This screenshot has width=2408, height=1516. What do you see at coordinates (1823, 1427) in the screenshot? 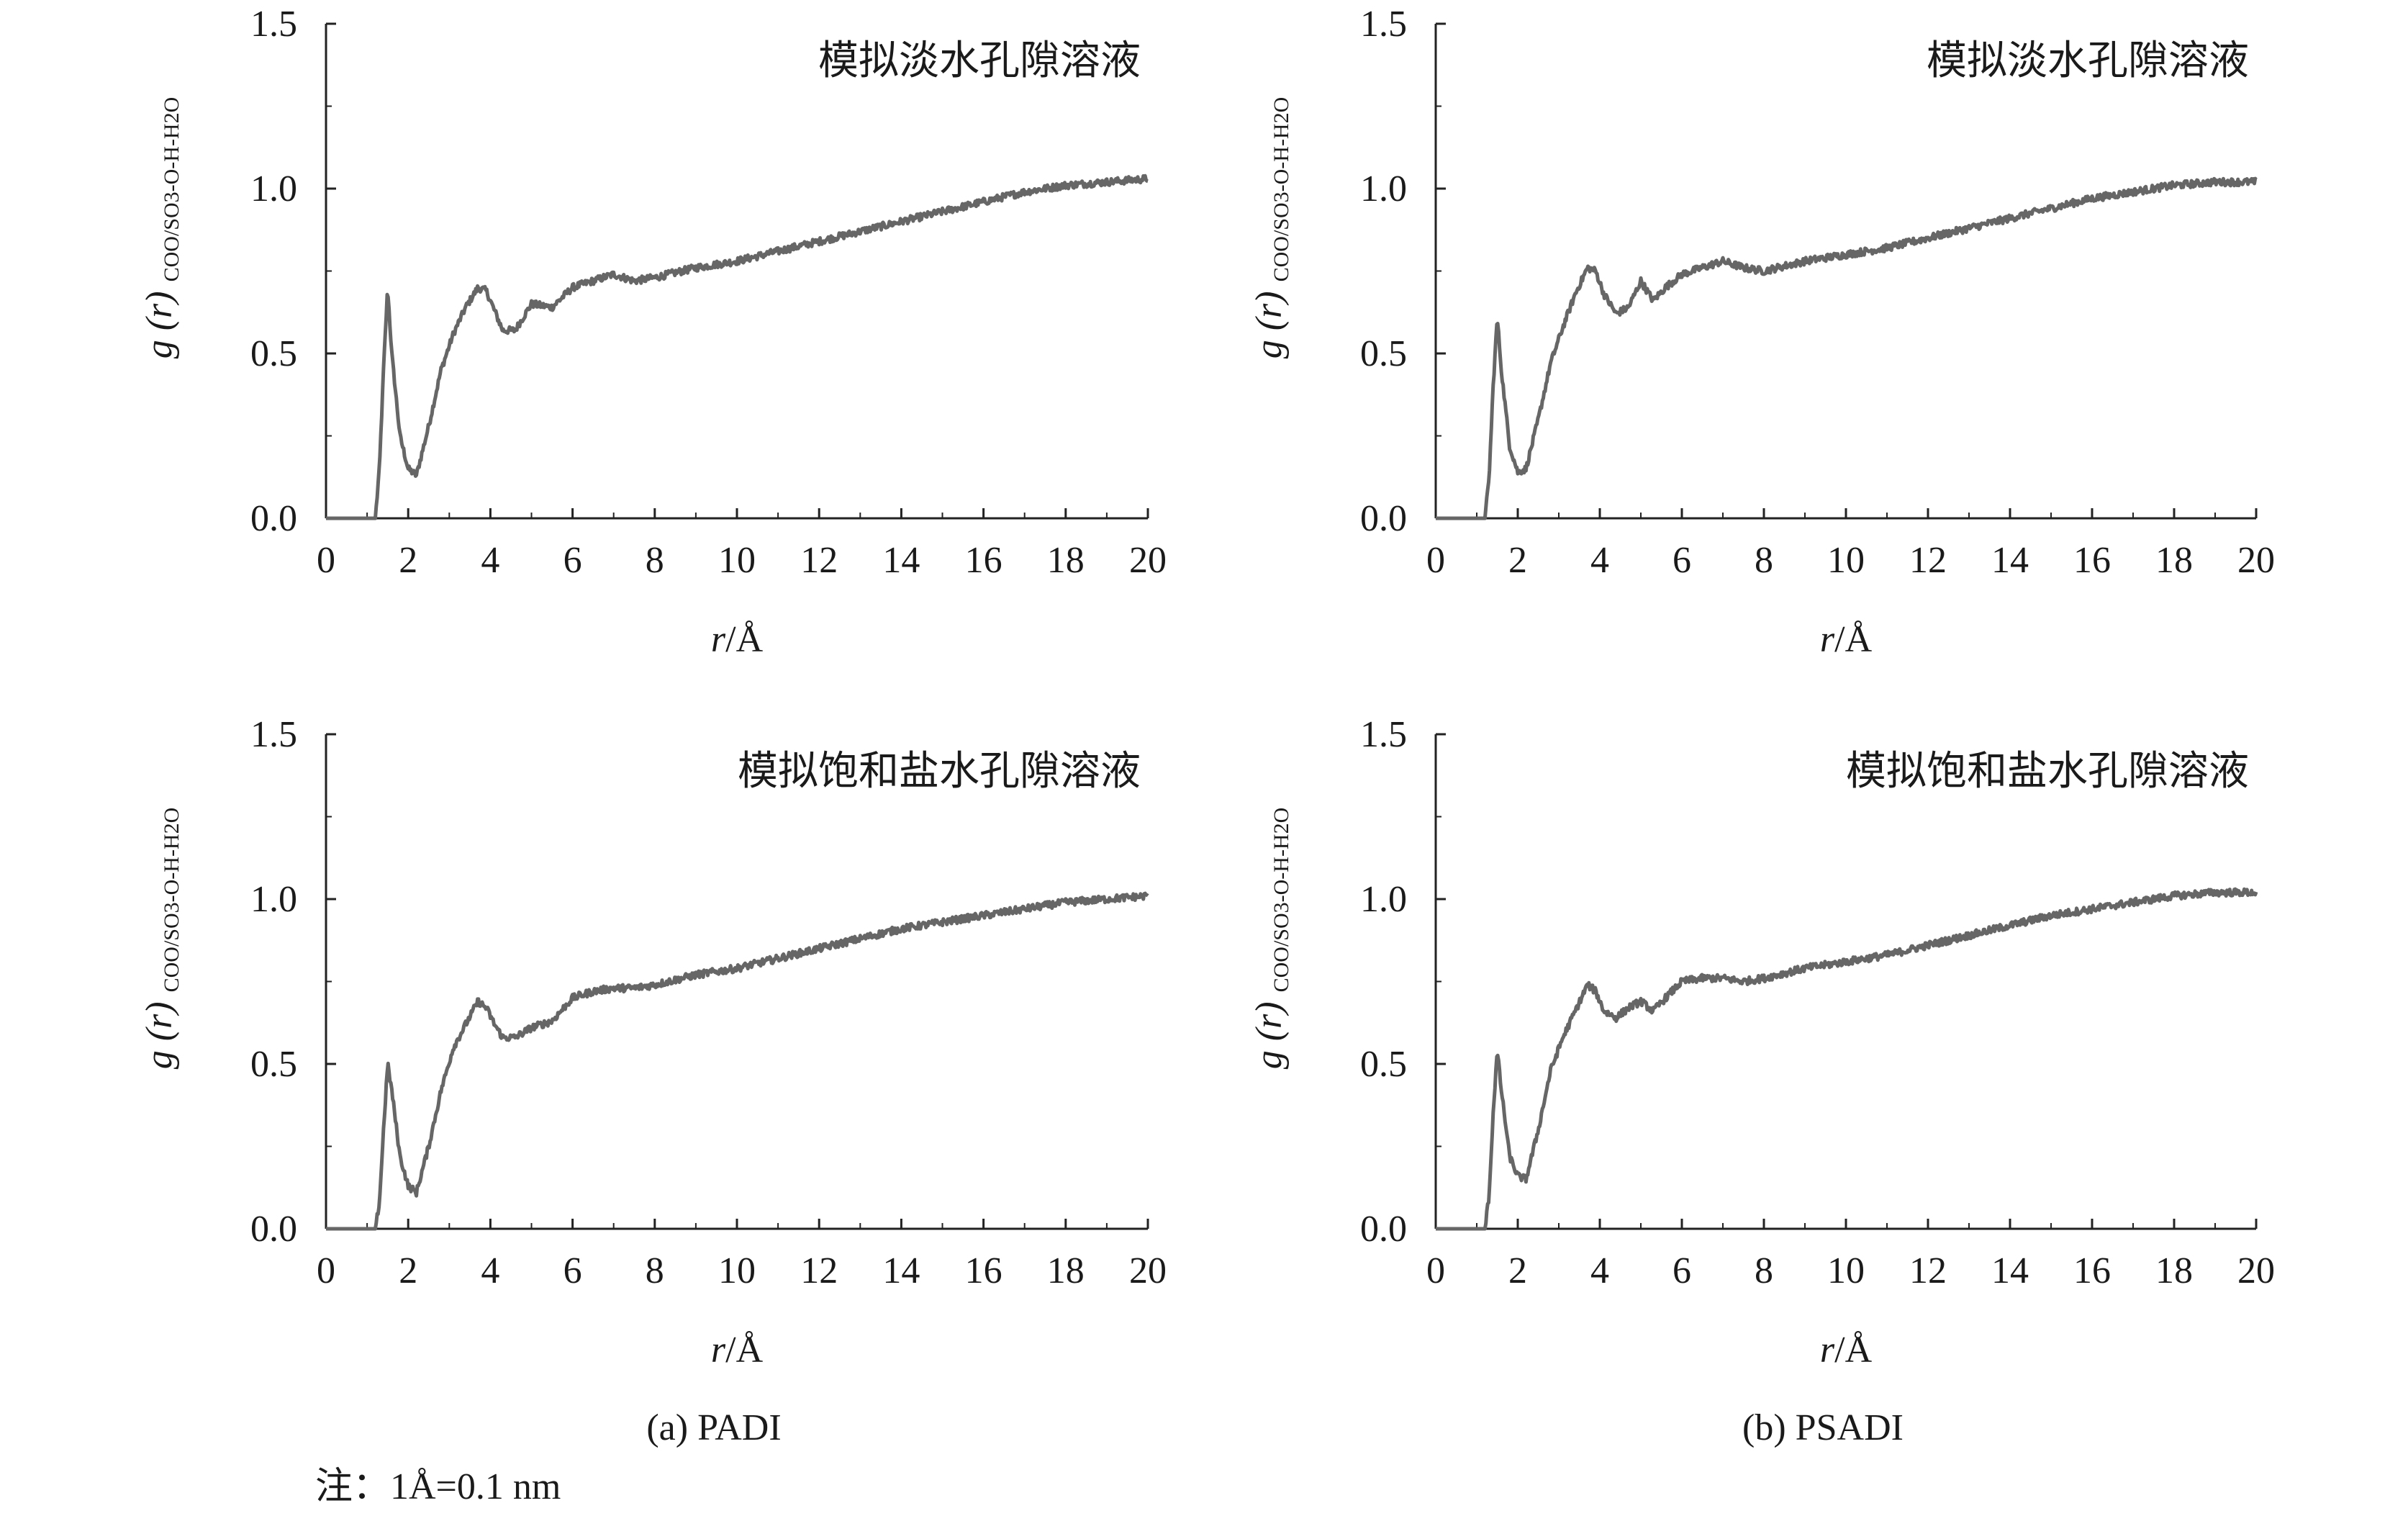
I see `caption-b: (b) PSADI` at bounding box center [1823, 1427].